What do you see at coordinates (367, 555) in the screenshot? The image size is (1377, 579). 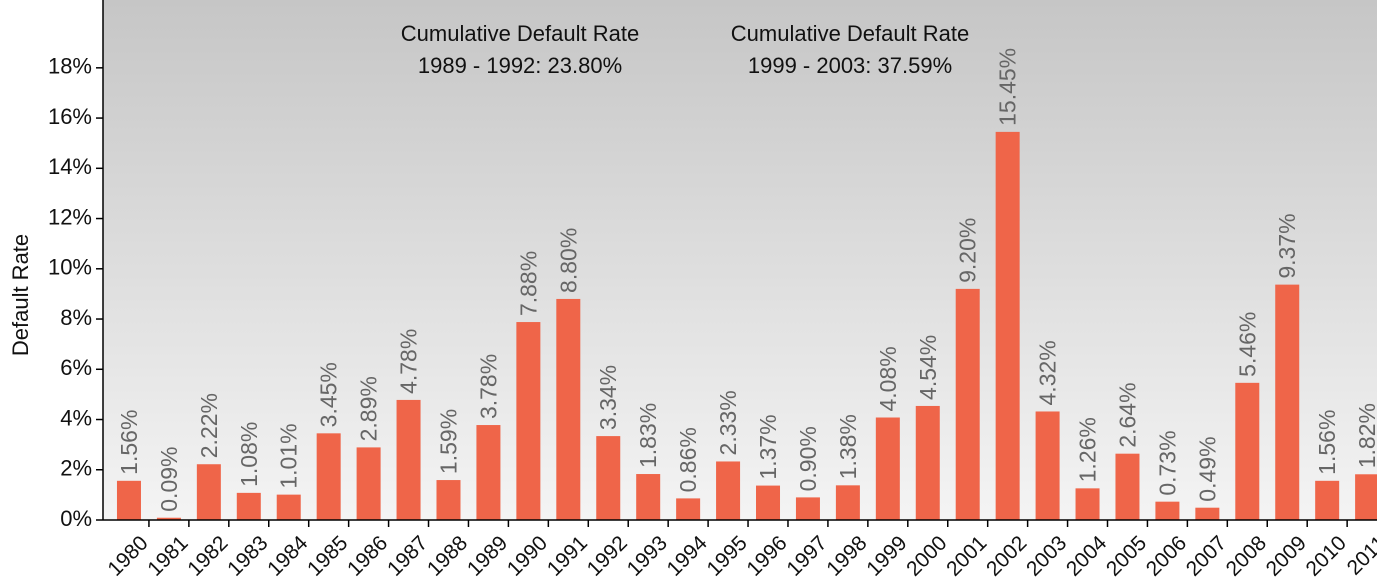 I see `x-tick-label: 1986` at bounding box center [367, 555].